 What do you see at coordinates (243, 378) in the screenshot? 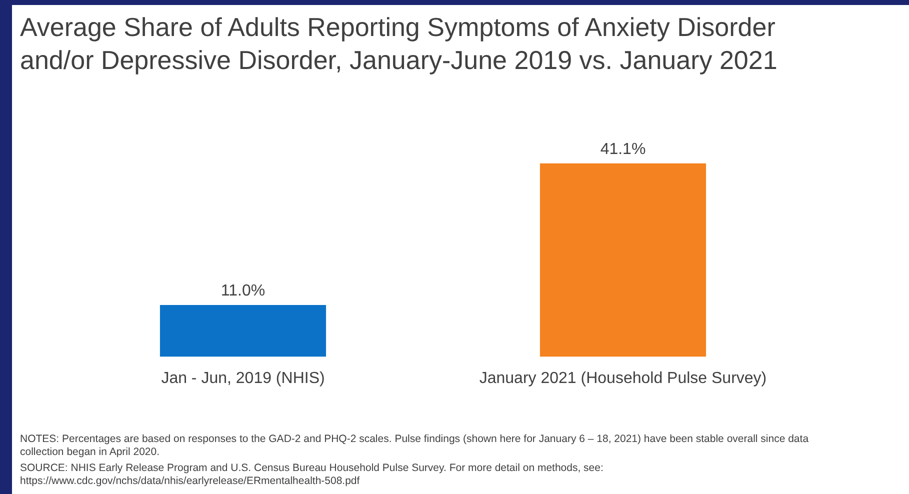
I see `x-tick-label: Jan - Jun, 2019 (NHIS)` at bounding box center [243, 378].